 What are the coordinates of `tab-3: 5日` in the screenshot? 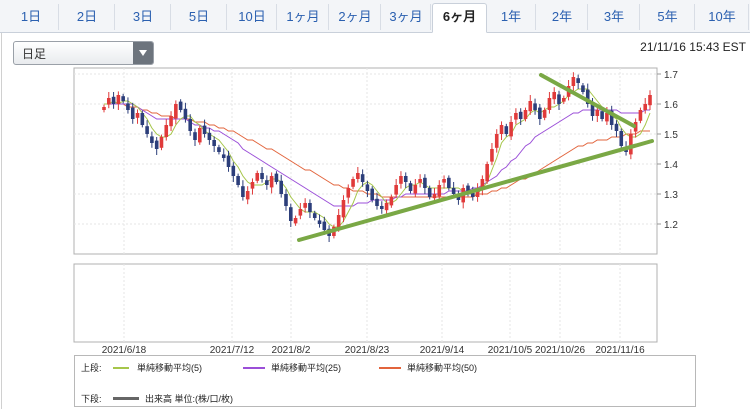 It's located at (199, 17).